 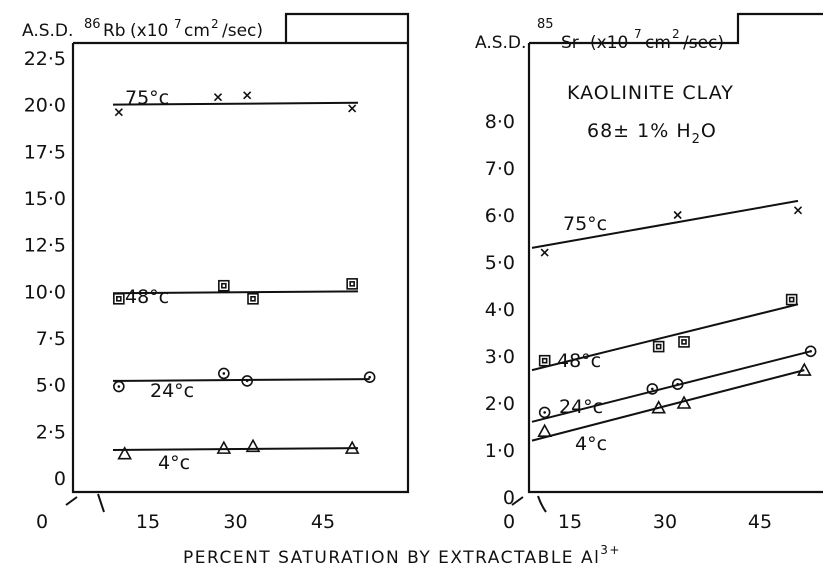 What do you see at coordinates (570, 43) in the screenshot?
I see `right-header-isotope: Sr` at bounding box center [570, 43].